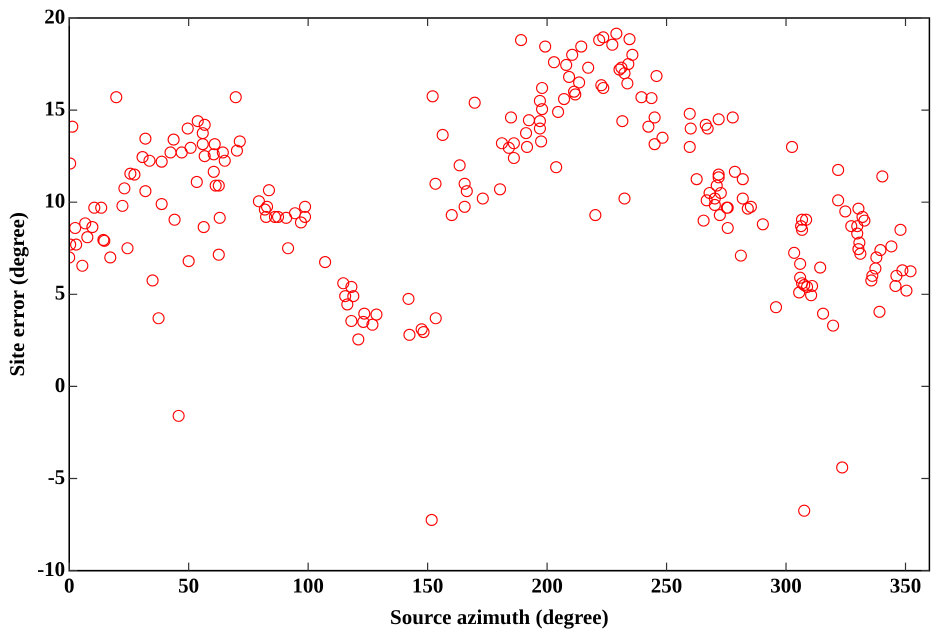 Image resolution: width=936 pixels, height=635 pixels. What do you see at coordinates (428, 586) in the screenshot?
I see `x-tick-label: 150` at bounding box center [428, 586].